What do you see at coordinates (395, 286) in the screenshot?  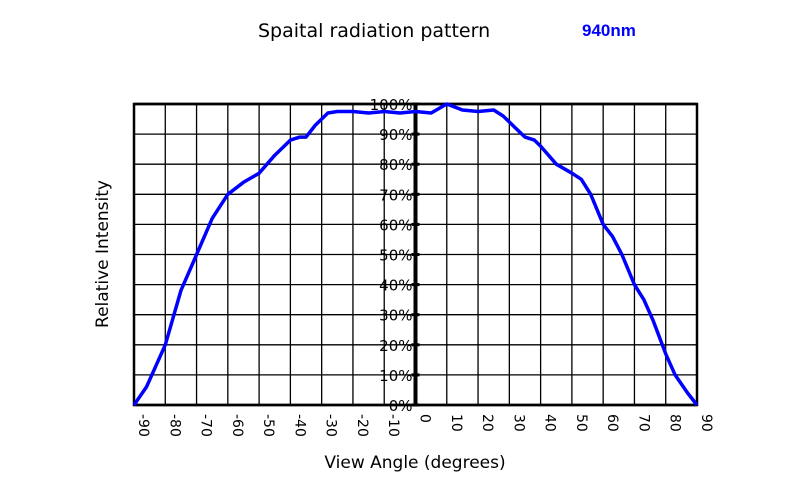 I see `y-tick-label: 40%` at bounding box center [395, 286].